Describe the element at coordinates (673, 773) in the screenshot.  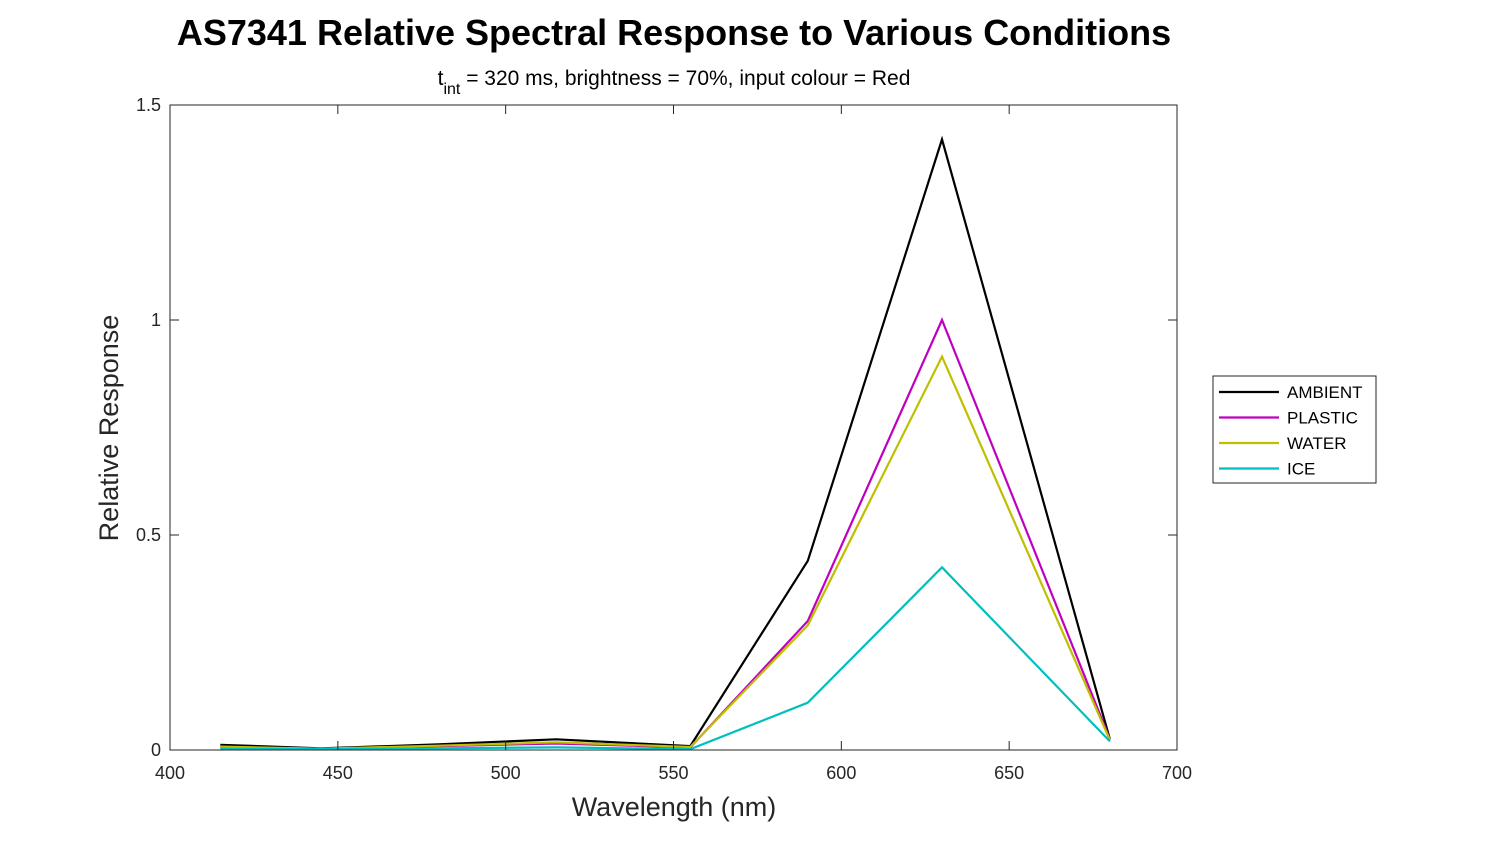
I see `x-tick-label: 550` at that location.